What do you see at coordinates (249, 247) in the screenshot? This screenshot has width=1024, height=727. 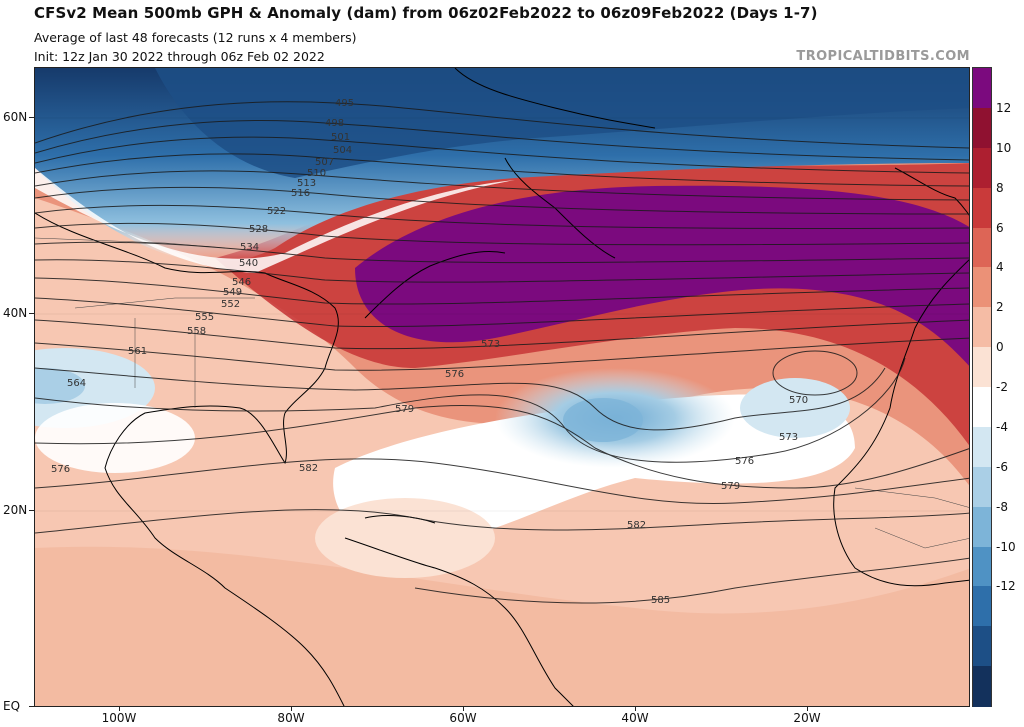 I see `contour-label: 534` at bounding box center [249, 247].